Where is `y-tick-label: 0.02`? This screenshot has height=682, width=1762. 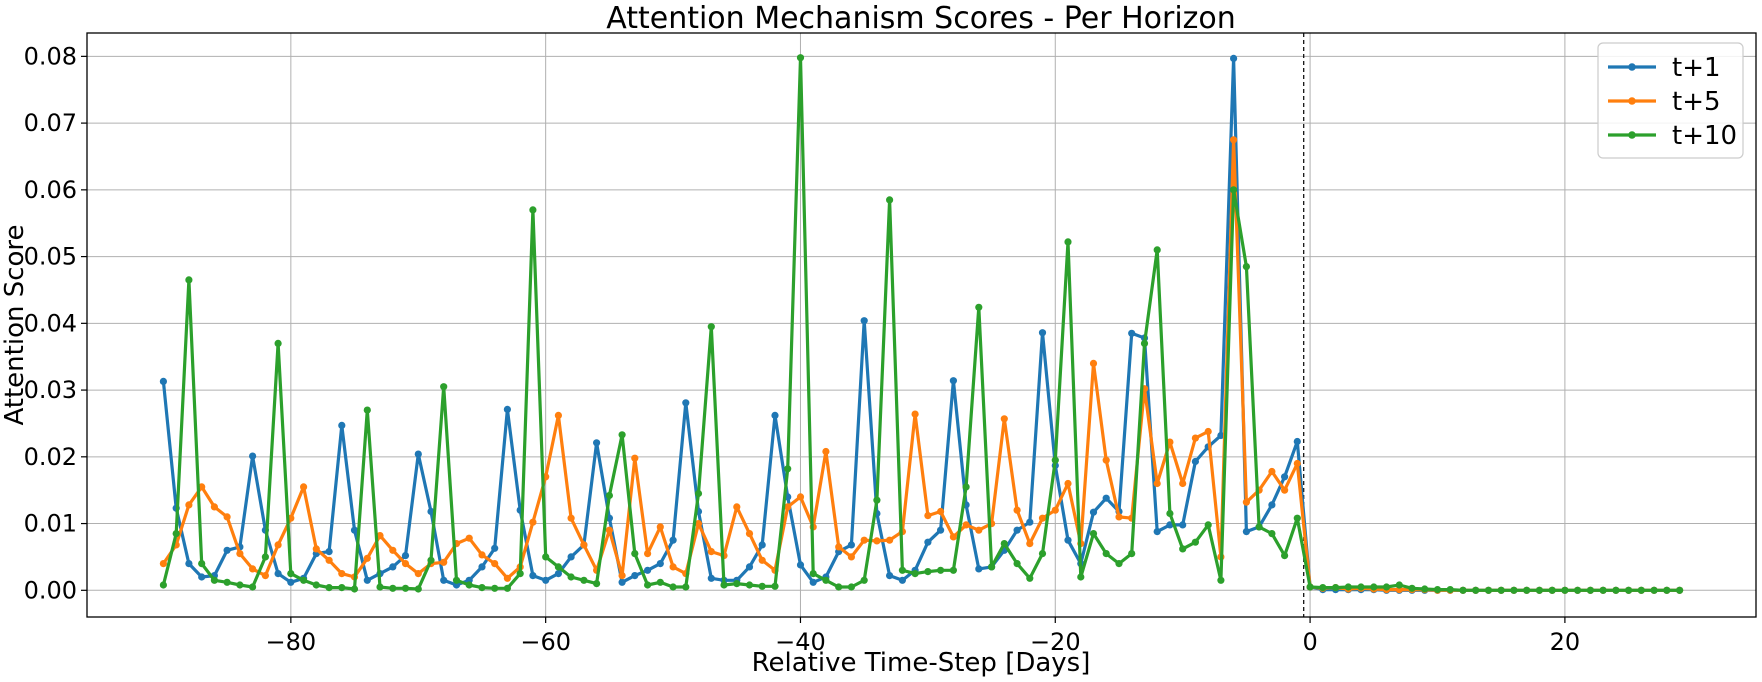 y-tick-label: 0.02 is located at coordinates (50, 457).